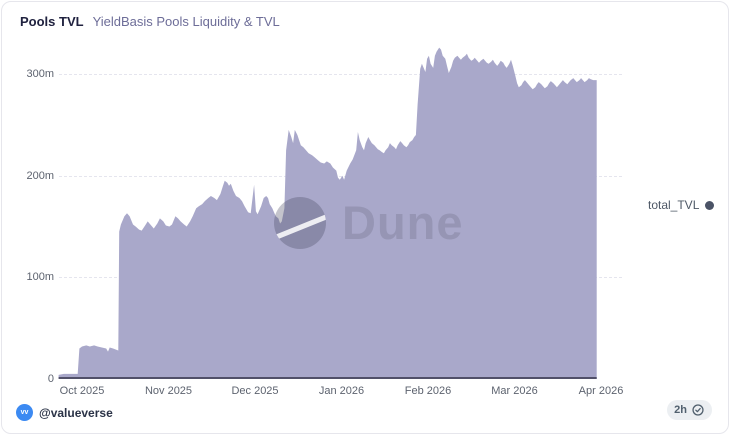  Describe the element at coordinates (168, 391) in the screenshot. I see `x-axis-tick-label: Nov 2025` at that location.